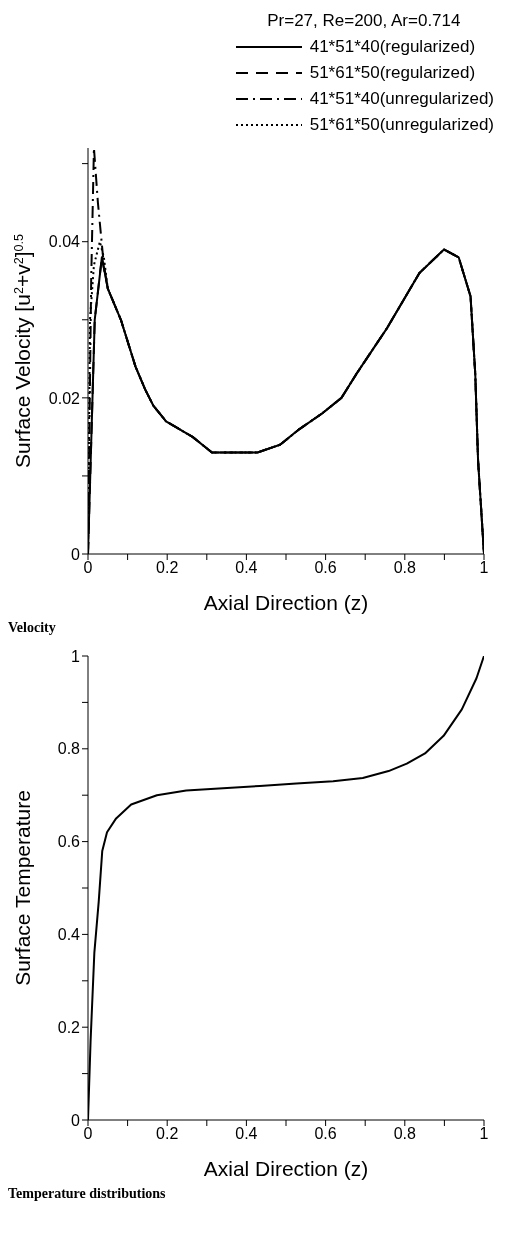 The image size is (507, 1233). I want to click on y-tick-label: 0.4, so click(69, 935).